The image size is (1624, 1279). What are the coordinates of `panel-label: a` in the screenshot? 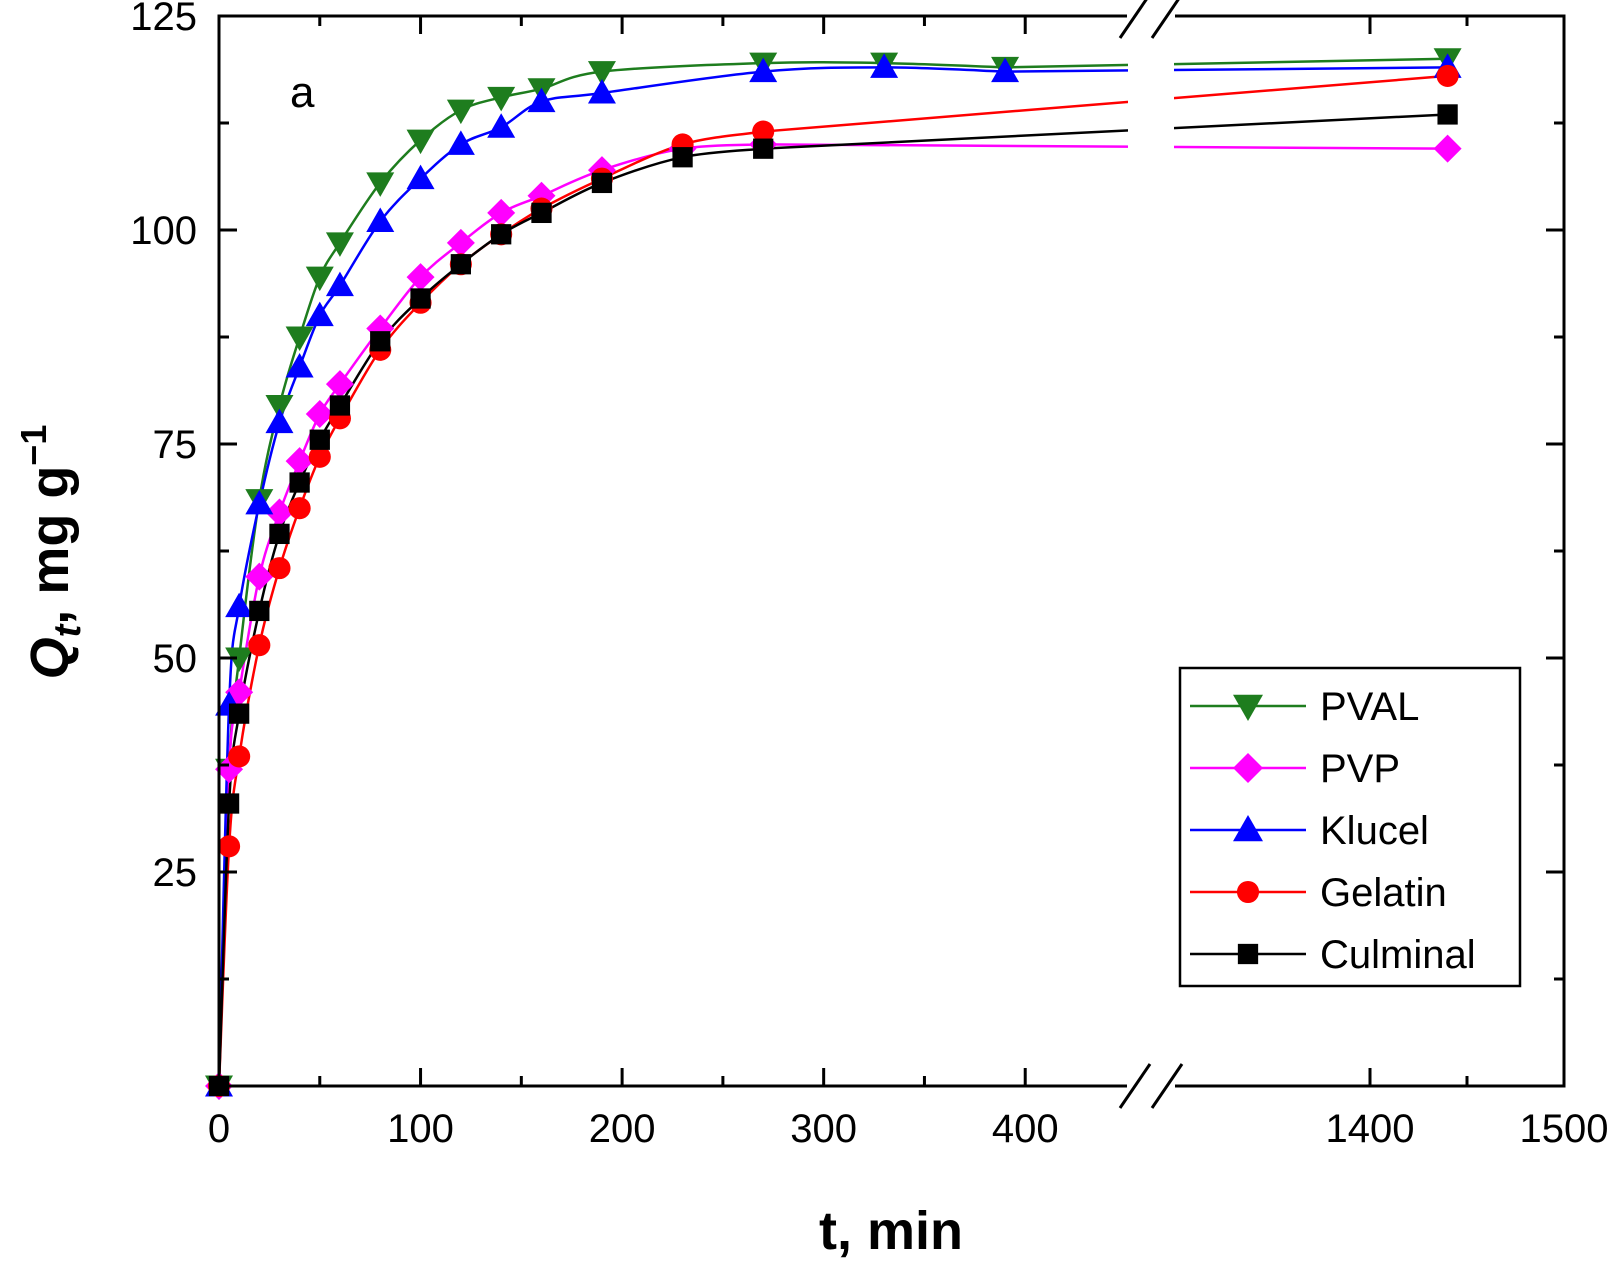 It's located at (302, 92).